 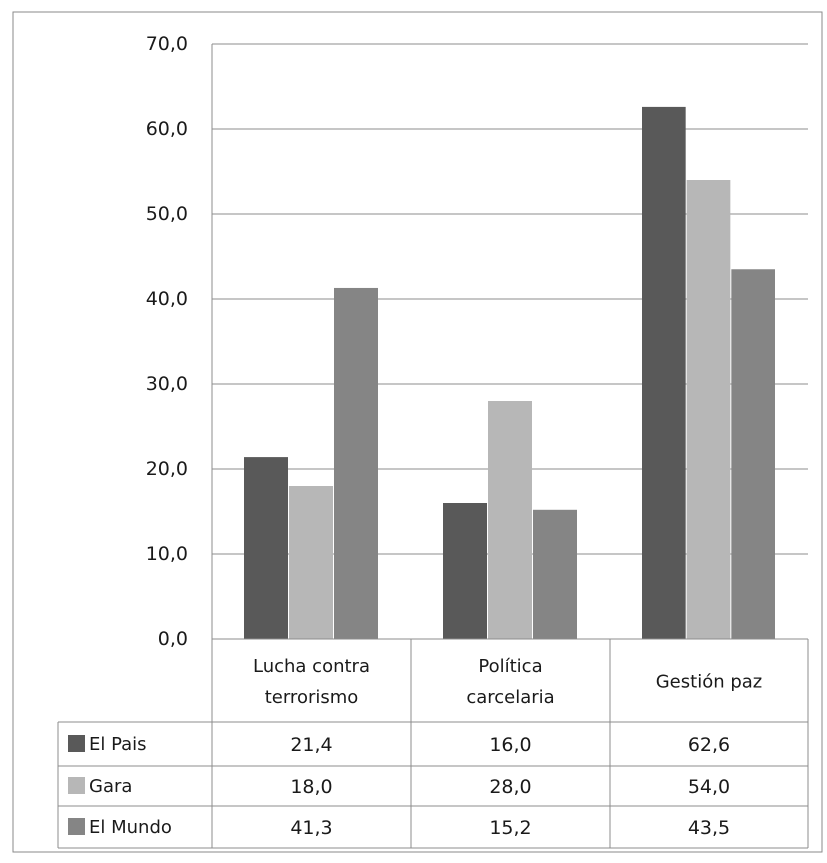 What do you see at coordinates (709, 682) in the screenshot?
I see `x-tick-label: Gestión paz` at bounding box center [709, 682].